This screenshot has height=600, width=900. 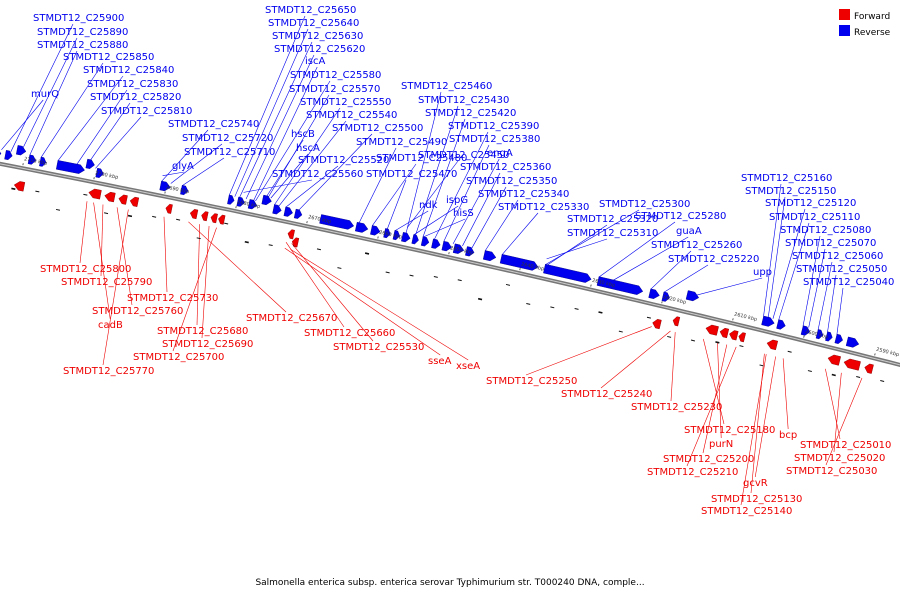 What do you see at coordinates (848, 282) in the screenshot?
I see `reverse-gene-label: STMDT12_C25040` at bounding box center [848, 282].